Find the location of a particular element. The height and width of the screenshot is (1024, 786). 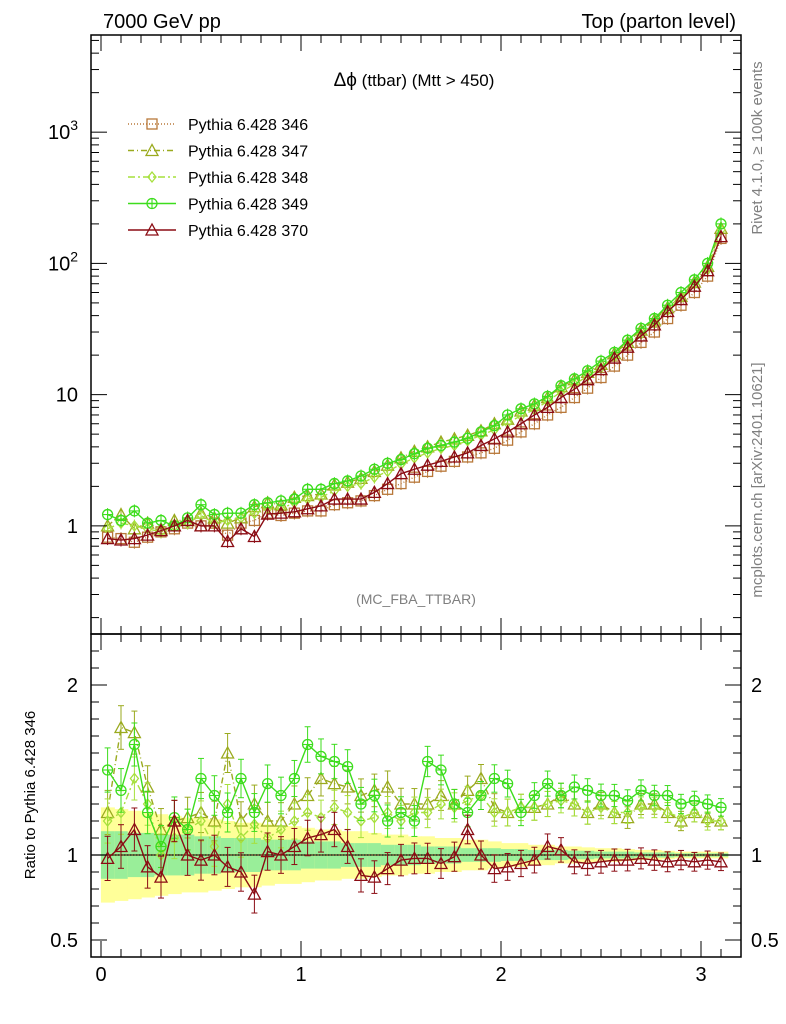

legend-marker is located at coordinates (152, 229).